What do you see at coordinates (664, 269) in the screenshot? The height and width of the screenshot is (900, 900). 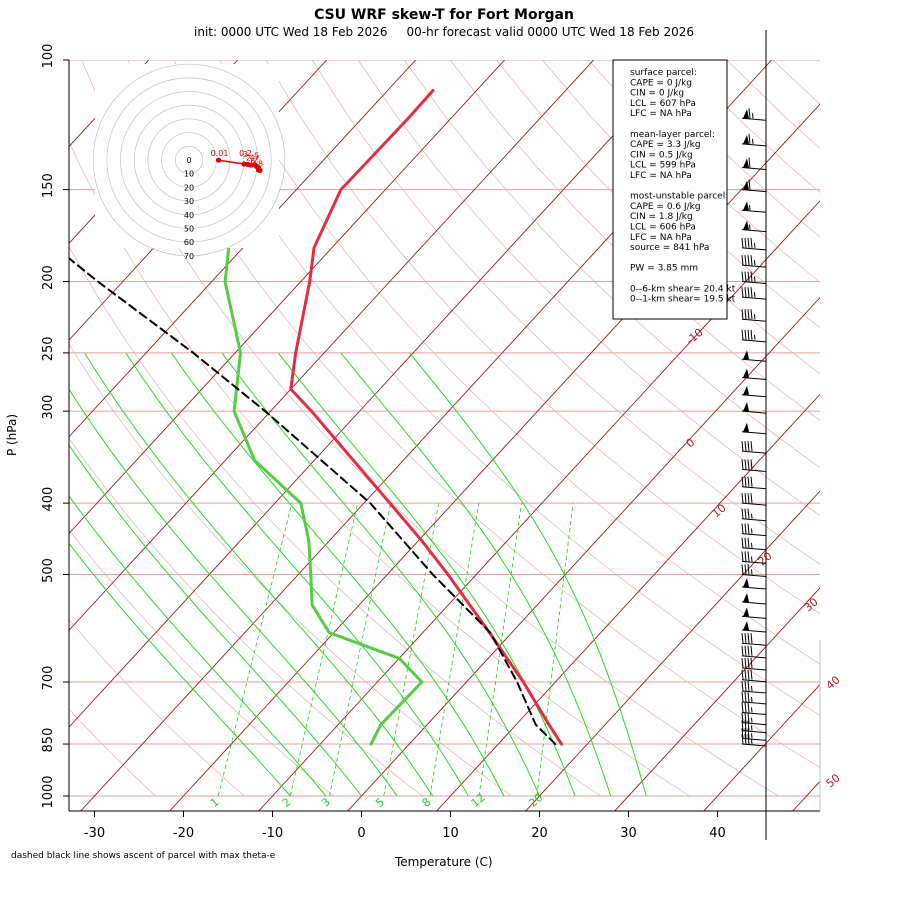 I see `info-line: PW = 3.85 mm` at bounding box center [664, 269].